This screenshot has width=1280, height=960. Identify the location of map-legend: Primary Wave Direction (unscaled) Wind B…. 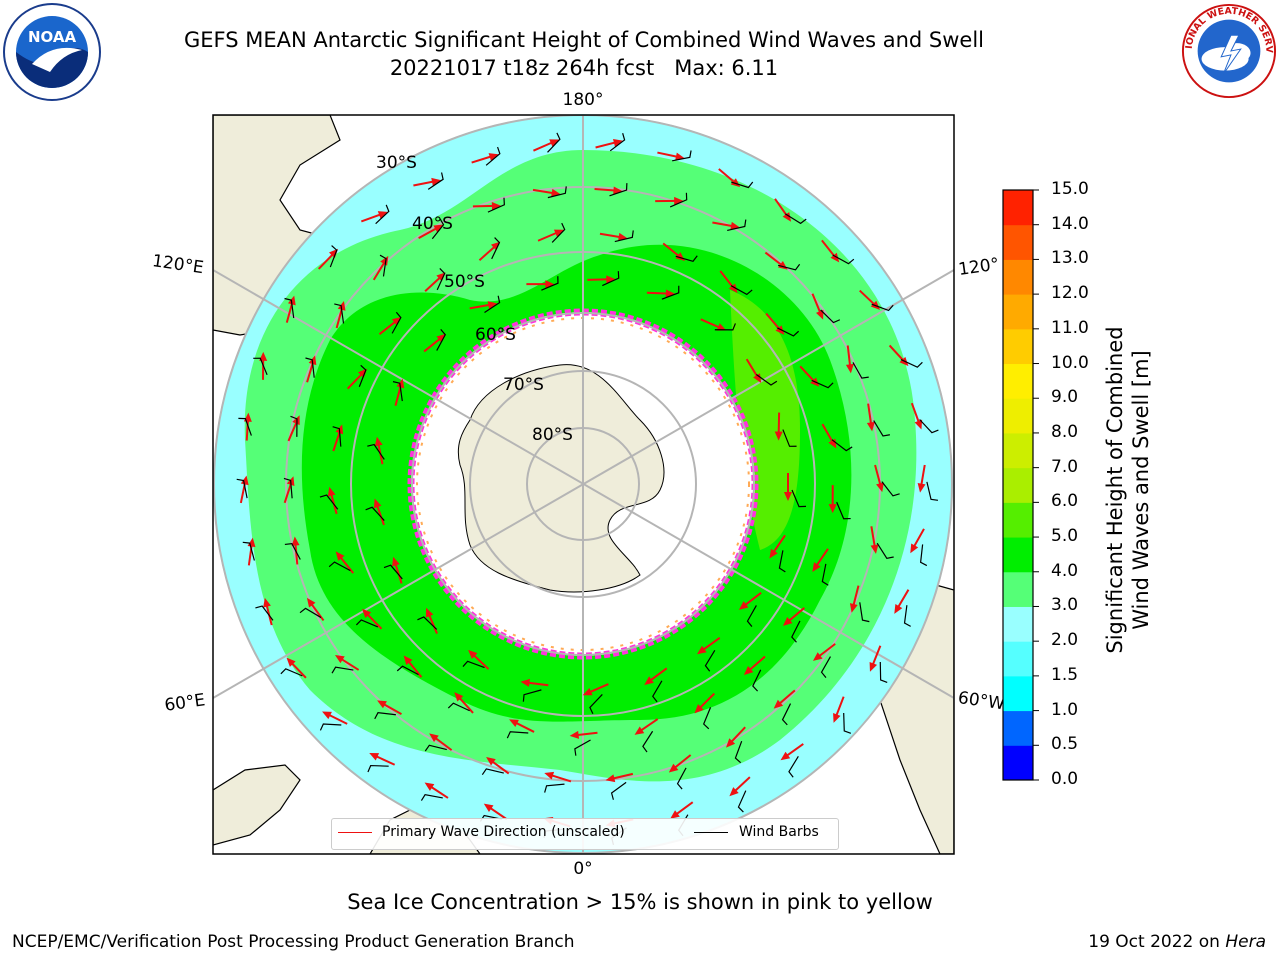
(585, 834).